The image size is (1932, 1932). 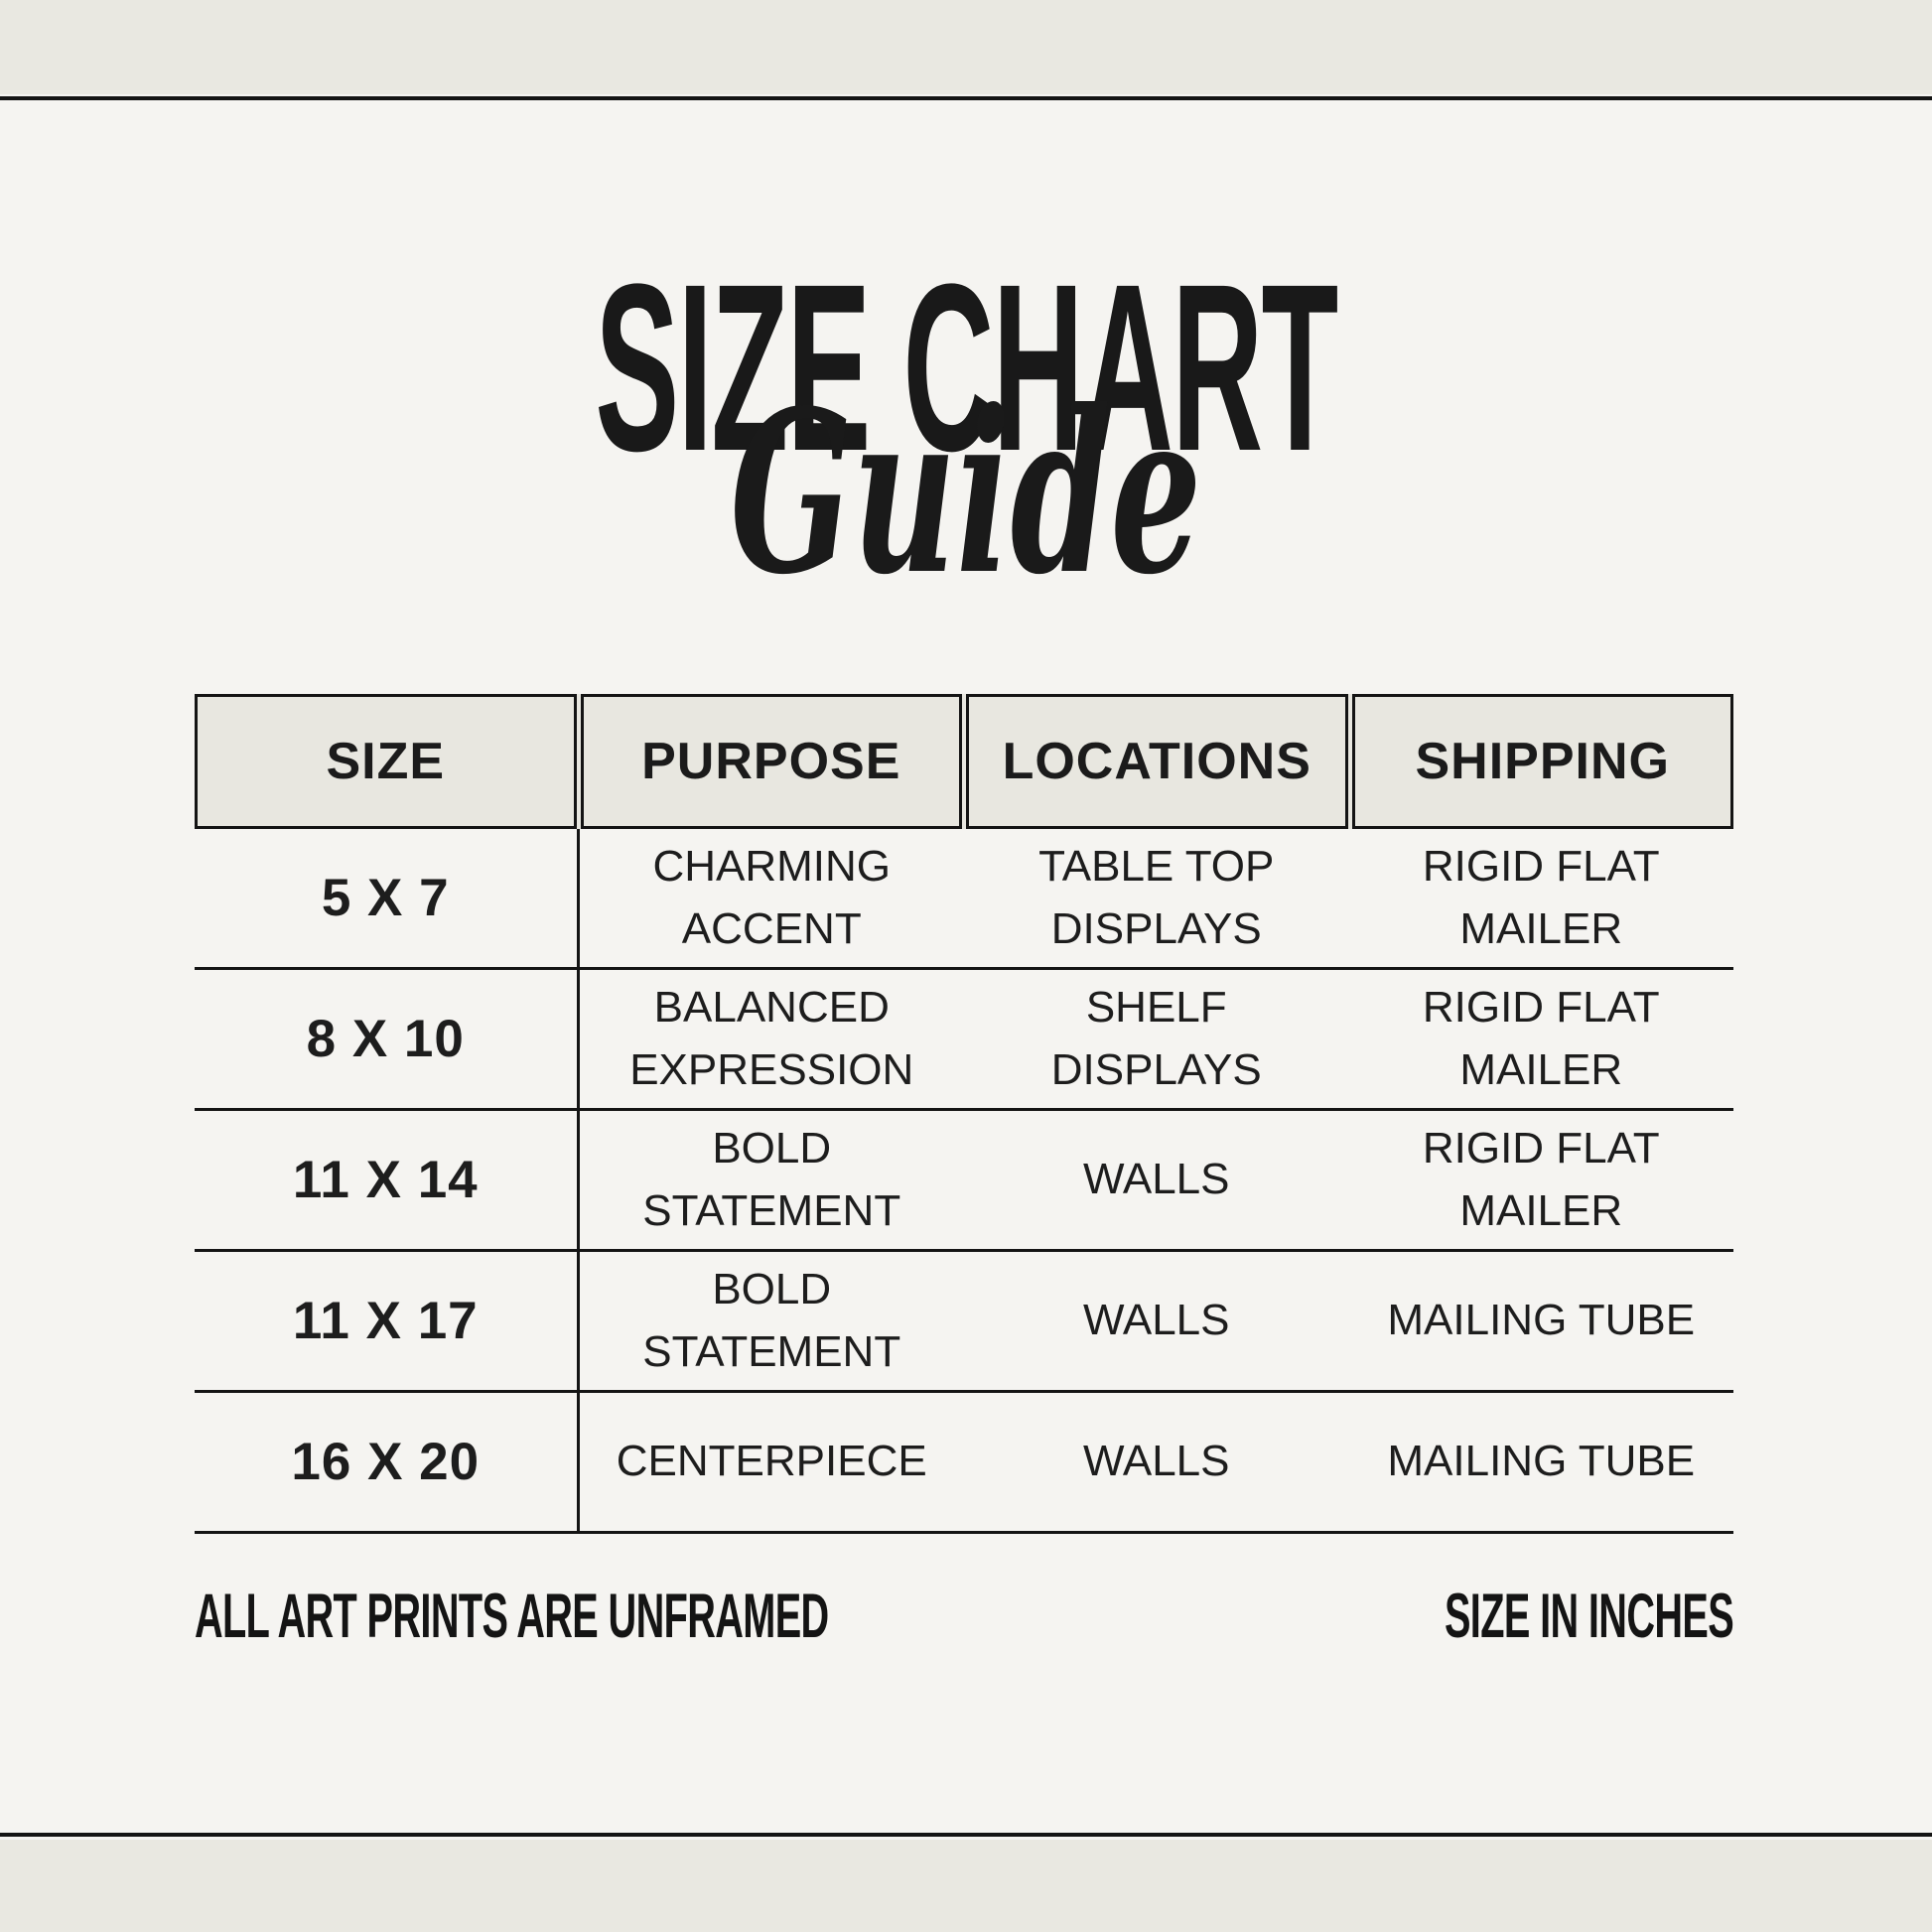 What do you see at coordinates (966, 98) in the screenshot?
I see `top-rule` at bounding box center [966, 98].